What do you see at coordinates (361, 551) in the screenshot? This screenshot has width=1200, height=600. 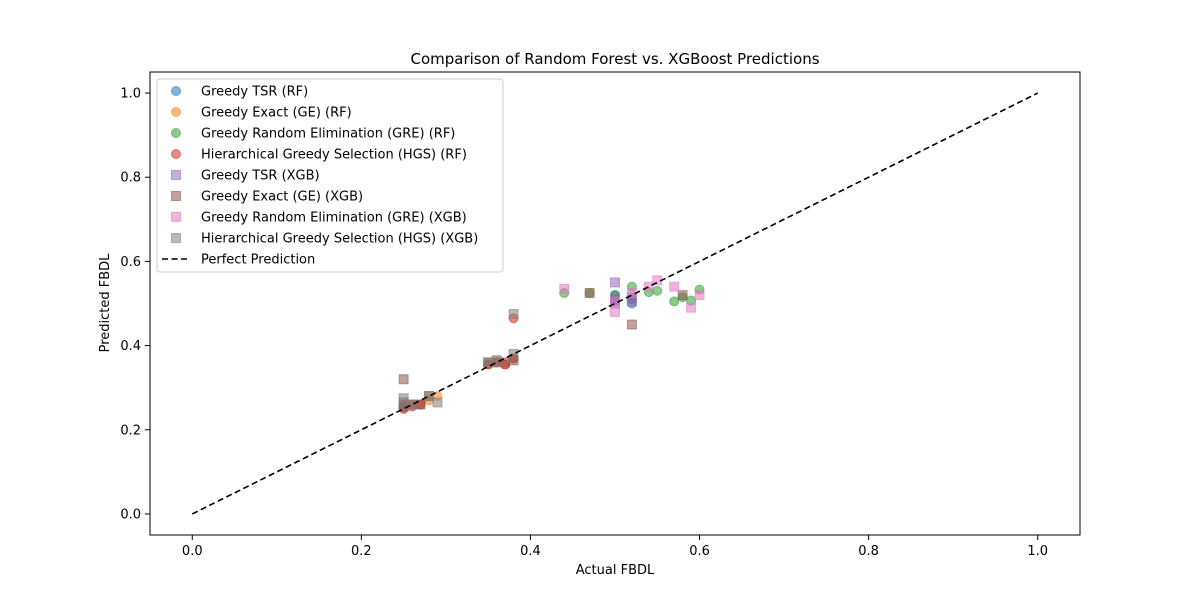 I see `x-tick-label: 0.2` at bounding box center [361, 551].